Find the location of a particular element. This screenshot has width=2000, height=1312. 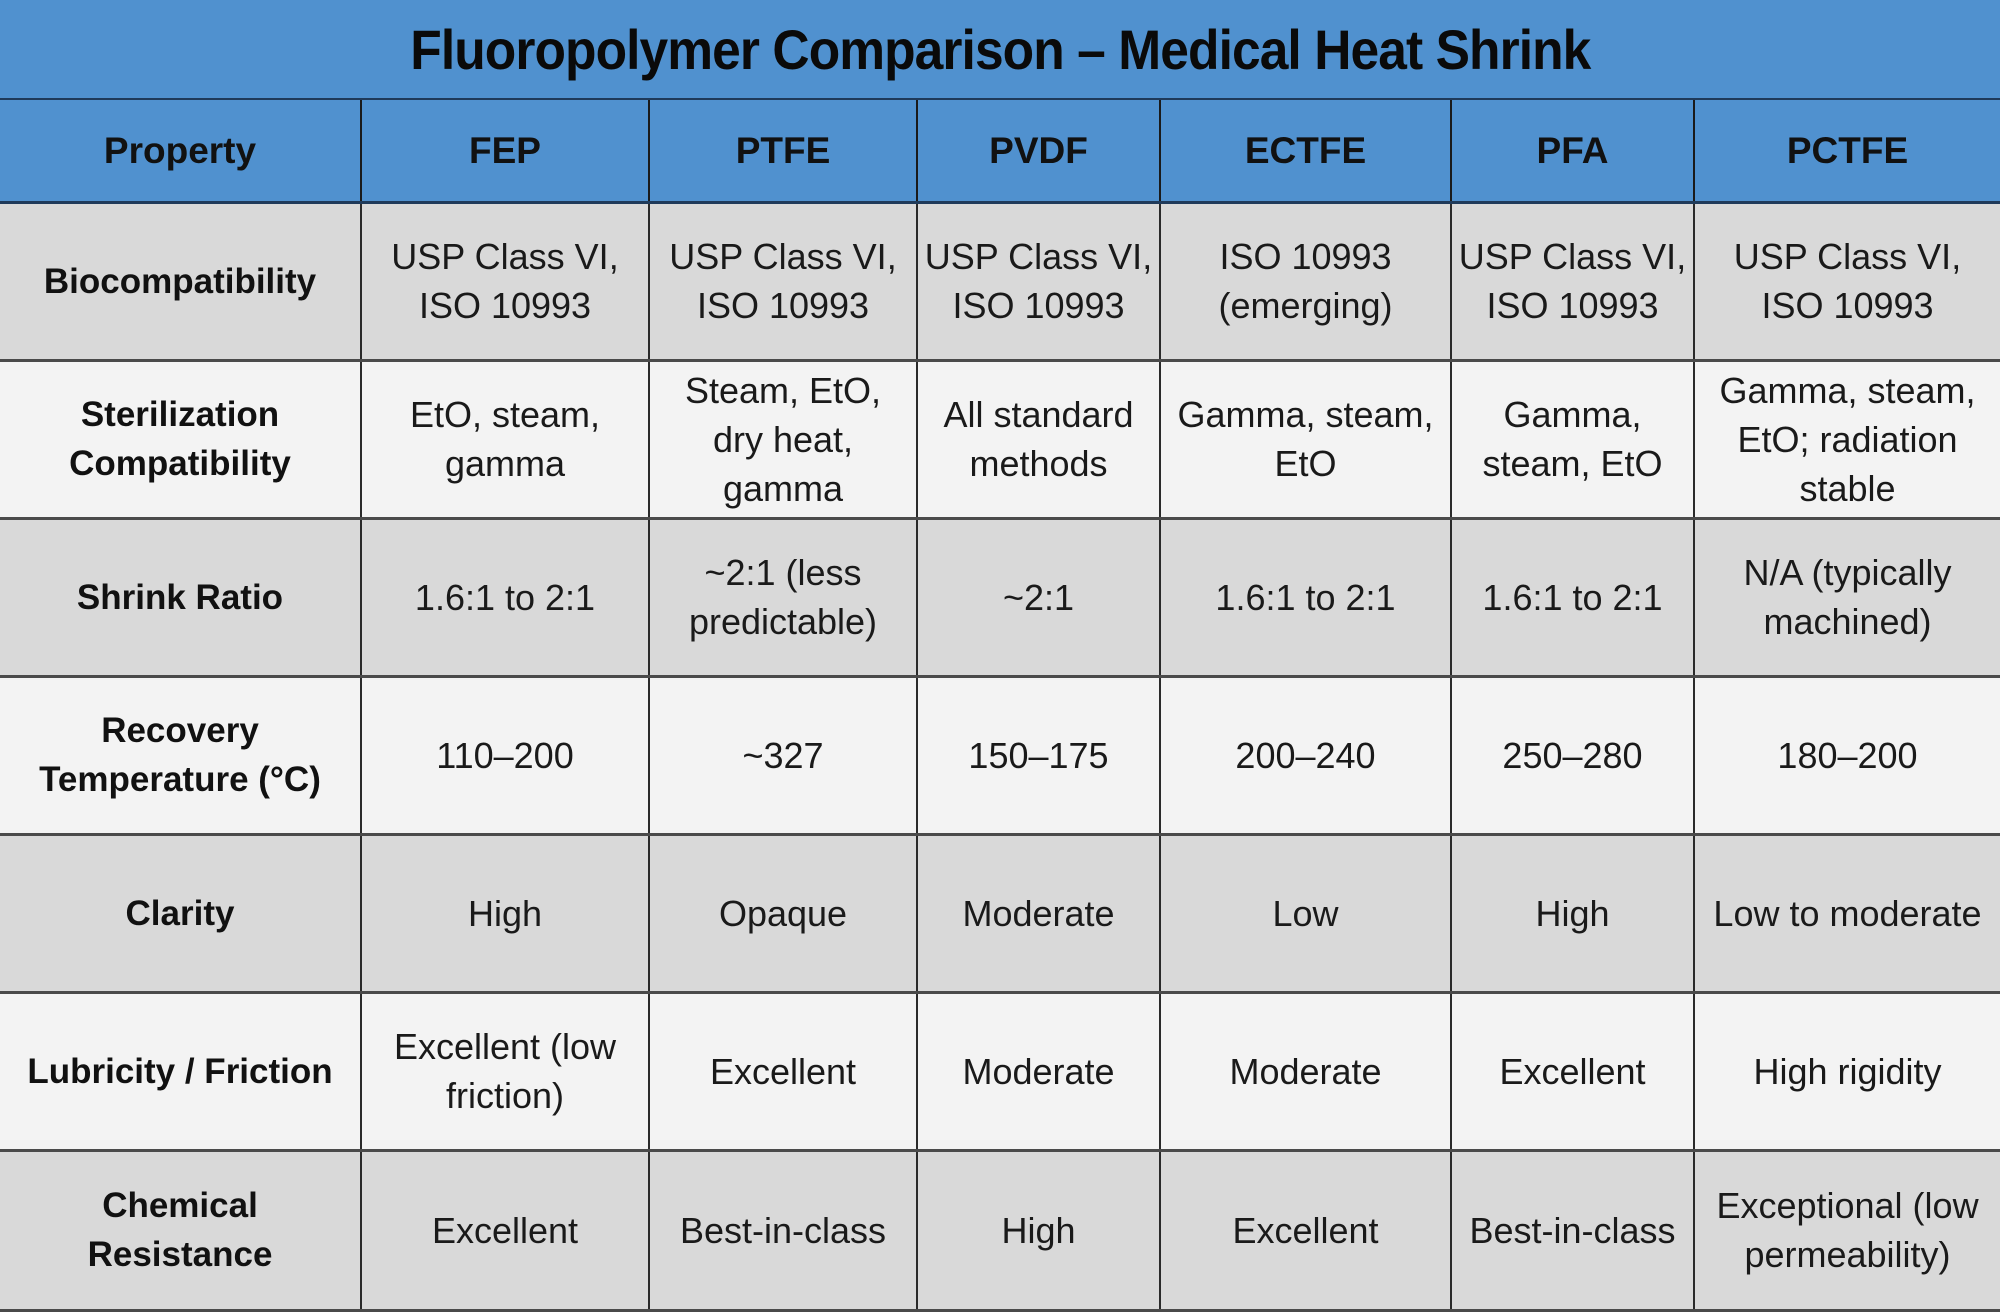

header-row: Property FEP PTFE PVDF ECTFE PFA PCTFE is located at coordinates (1000, 152).